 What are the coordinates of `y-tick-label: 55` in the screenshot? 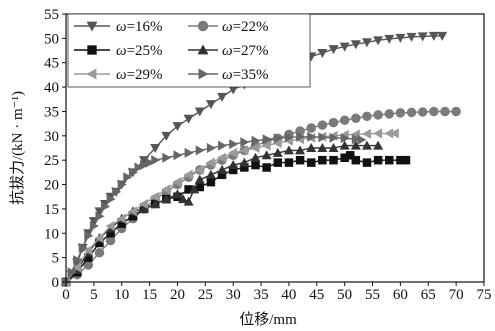 It's located at (51, 15).